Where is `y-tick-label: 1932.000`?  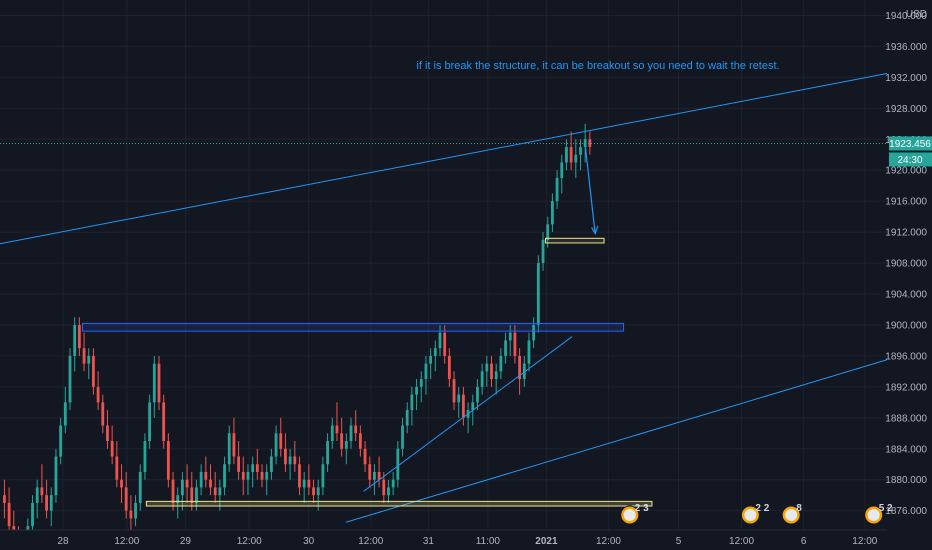
y-tick-label: 1932.000 is located at coordinates (906, 78).